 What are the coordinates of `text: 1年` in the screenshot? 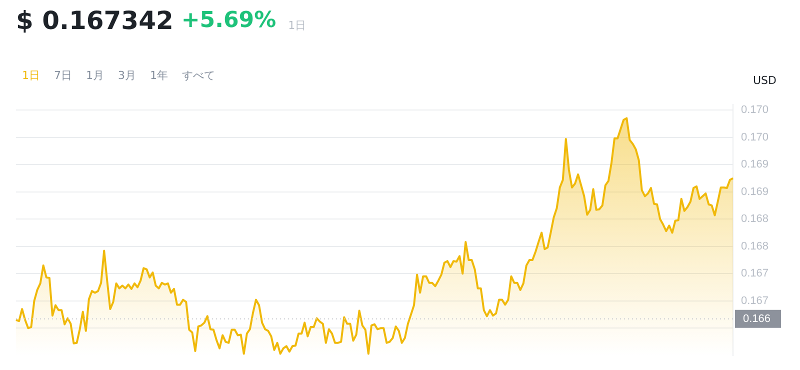 It's located at (159, 75).